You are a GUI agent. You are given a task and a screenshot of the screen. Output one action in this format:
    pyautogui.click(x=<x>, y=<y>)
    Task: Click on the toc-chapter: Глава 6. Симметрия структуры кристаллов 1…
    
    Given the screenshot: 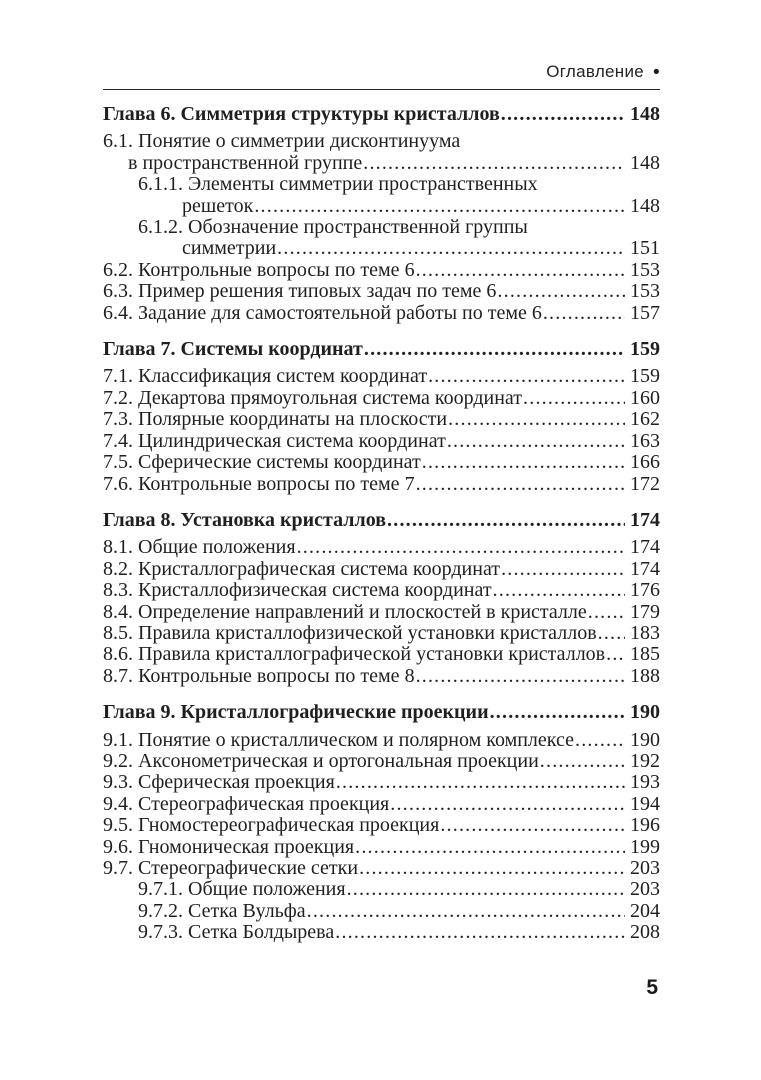 What is the action you would take?
    pyautogui.click(x=381, y=213)
    